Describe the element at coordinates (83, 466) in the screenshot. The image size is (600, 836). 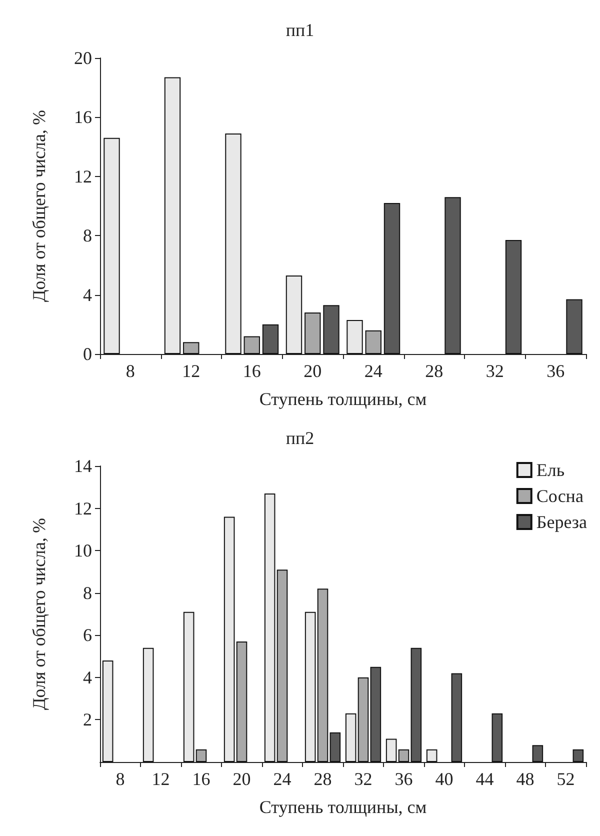
I see `y-tick-label: 14` at that location.